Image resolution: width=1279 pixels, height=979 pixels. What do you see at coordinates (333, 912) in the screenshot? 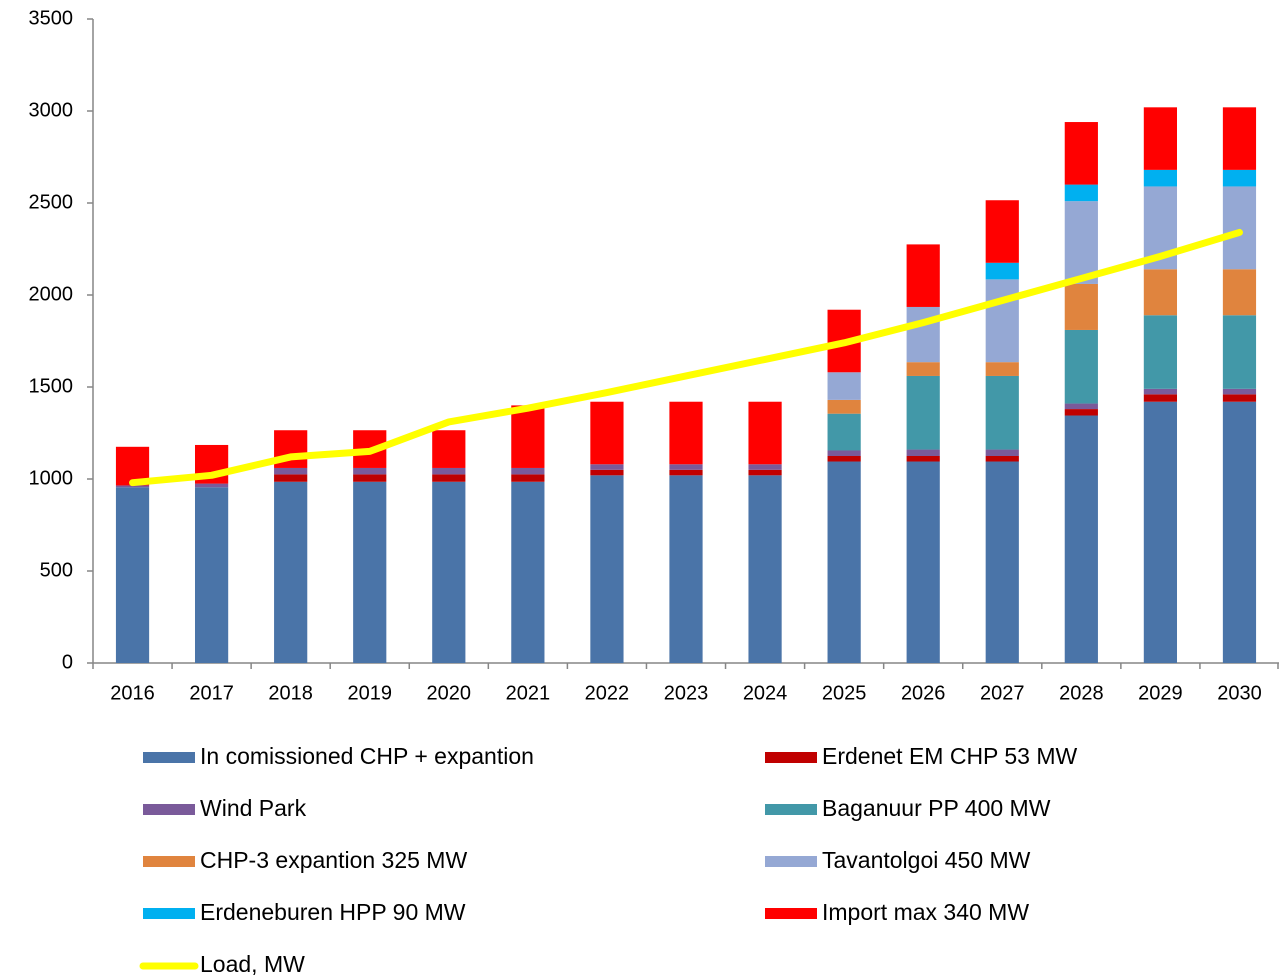
I see `legend-label: Erdeneburen HPP 90 MW` at bounding box center [333, 912].